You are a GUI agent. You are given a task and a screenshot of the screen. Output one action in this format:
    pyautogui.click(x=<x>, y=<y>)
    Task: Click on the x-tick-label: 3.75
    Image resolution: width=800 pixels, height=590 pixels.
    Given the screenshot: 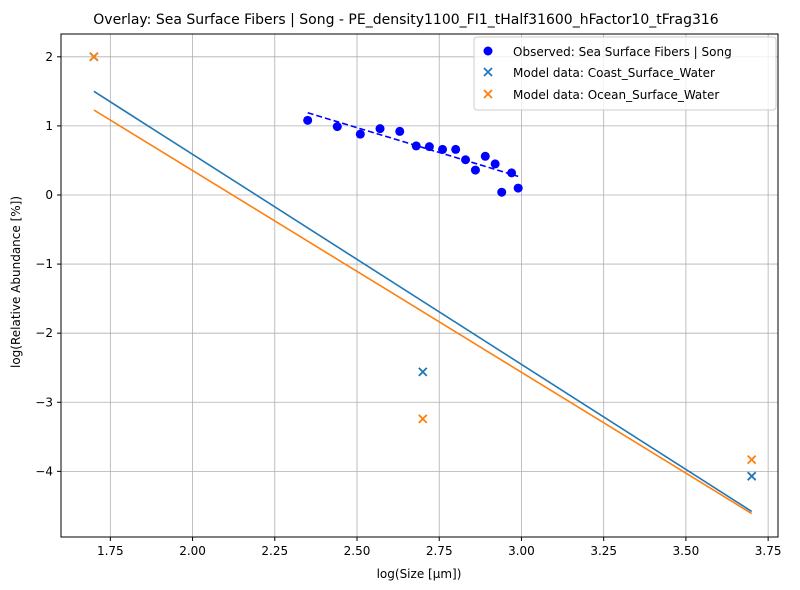 What is the action you would take?
    pyautogui.click(x=768, y=551)
    